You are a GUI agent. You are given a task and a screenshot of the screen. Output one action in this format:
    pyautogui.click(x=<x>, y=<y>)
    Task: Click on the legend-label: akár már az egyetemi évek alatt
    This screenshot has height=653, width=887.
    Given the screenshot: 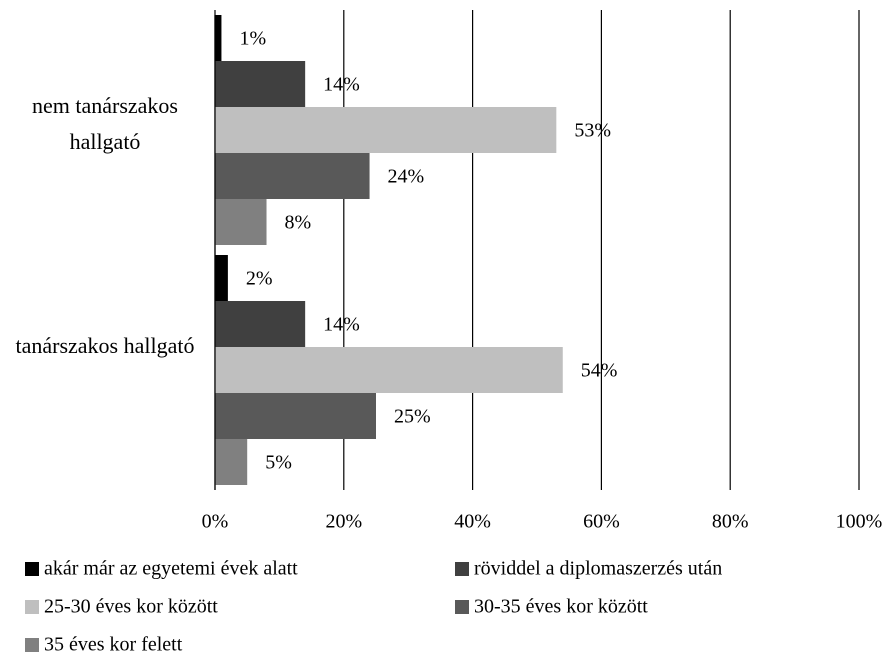 What is the action you would take?
    pyautogui.click(x=171, y=569)
    